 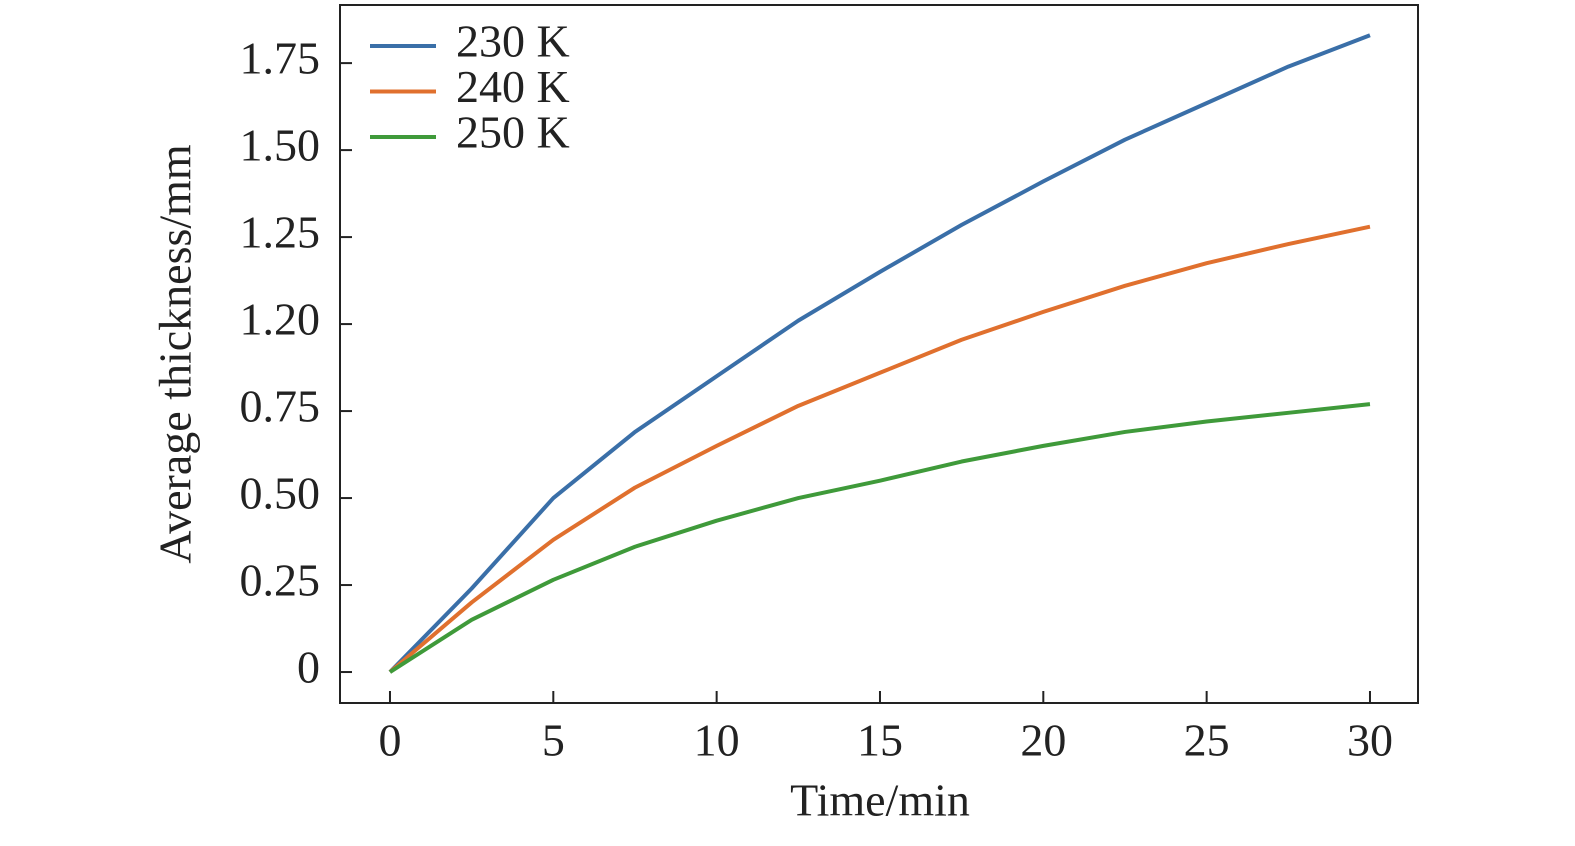 I want to click on legend-label: 230 K, so click(x=513, y=41).